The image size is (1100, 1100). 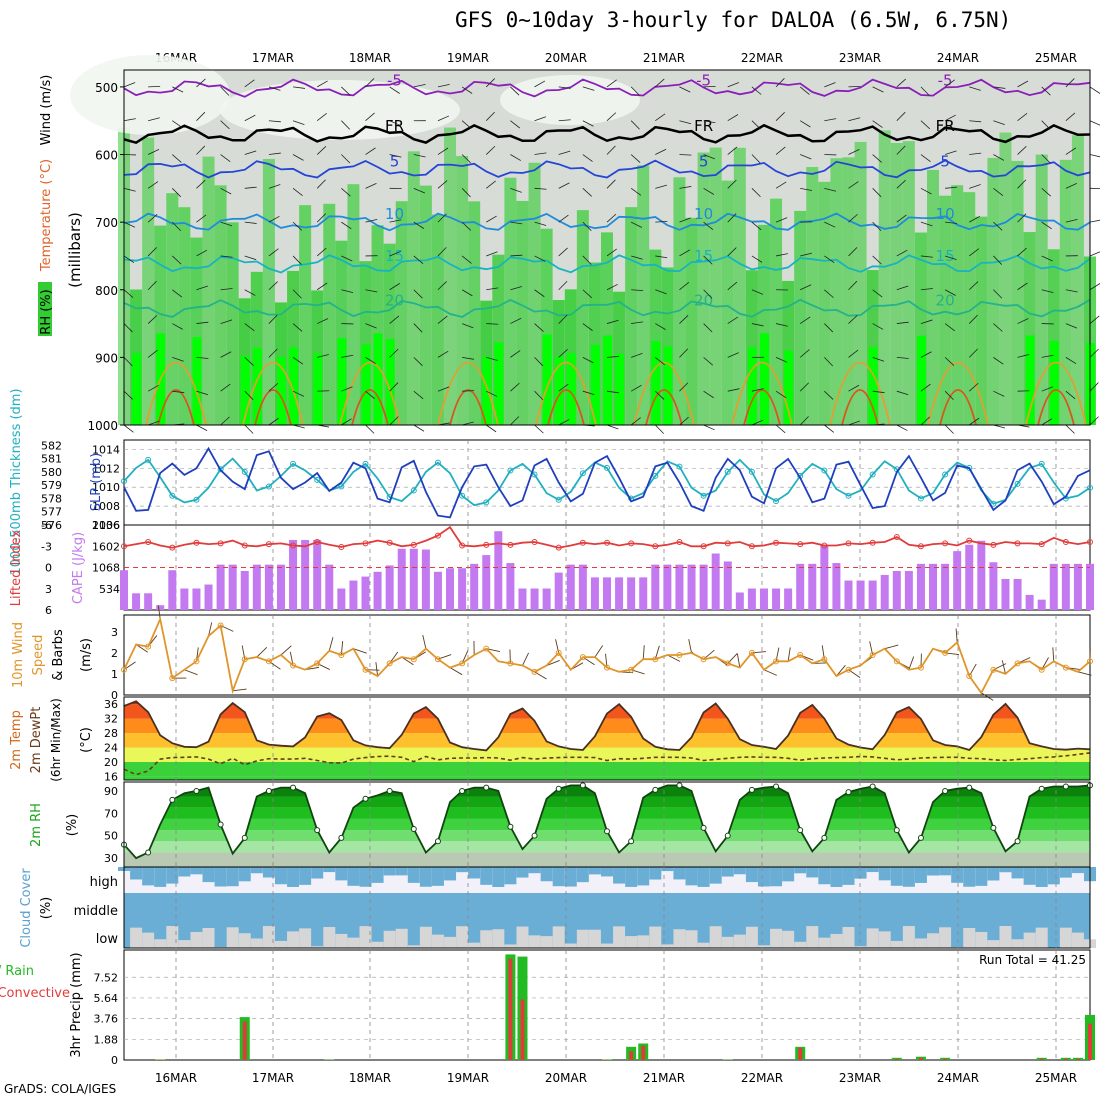 I want to click on top-day-label: 22MAR, so click(x=762, y=58).